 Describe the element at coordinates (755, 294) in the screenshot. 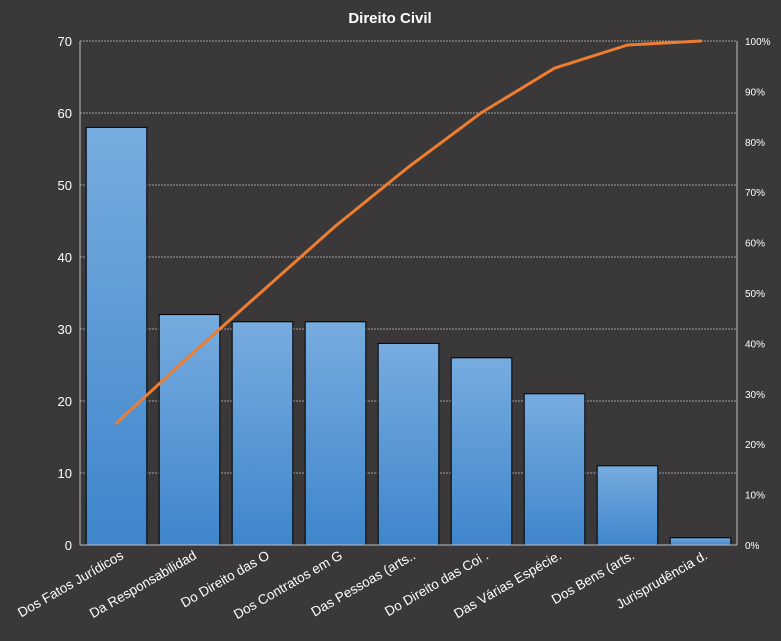

I see `y2-tick-label: 50%` at that location.